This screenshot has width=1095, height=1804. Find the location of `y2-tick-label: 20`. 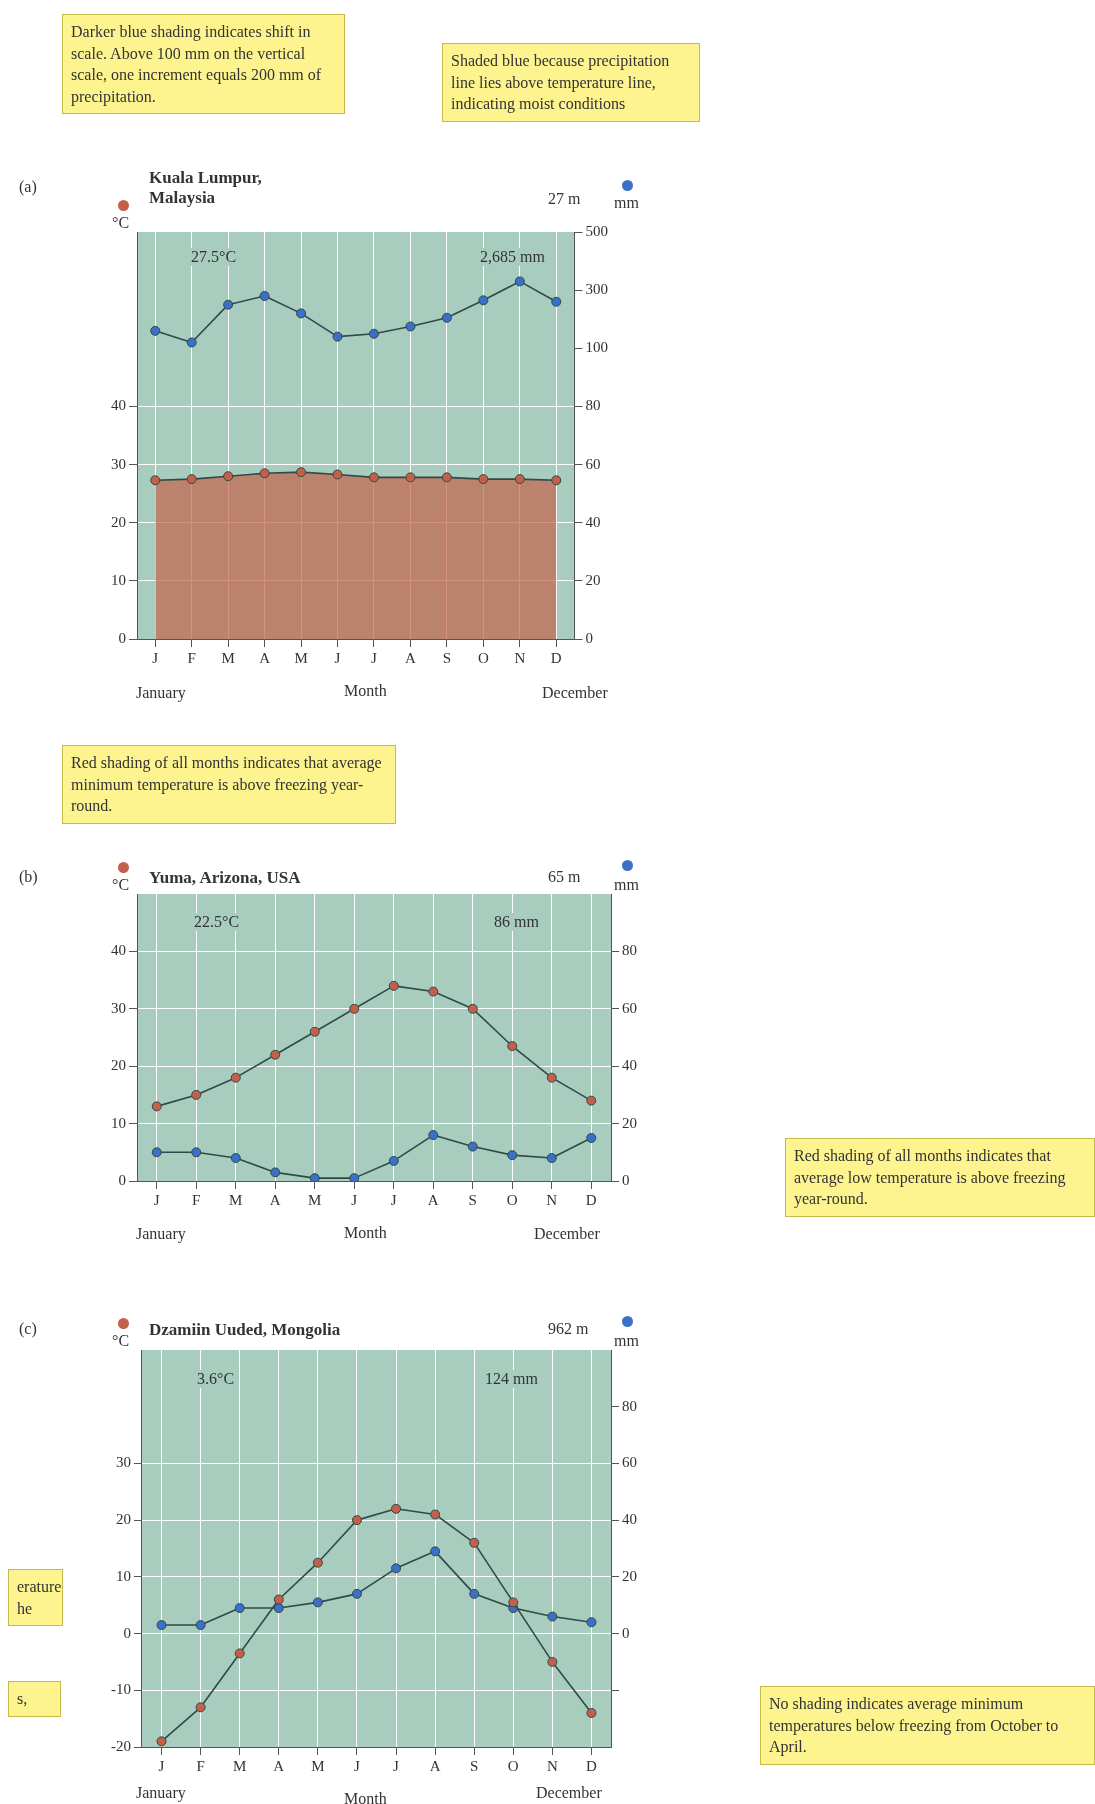

y2-tick-label: 20 is located at coordinates (593, 579).